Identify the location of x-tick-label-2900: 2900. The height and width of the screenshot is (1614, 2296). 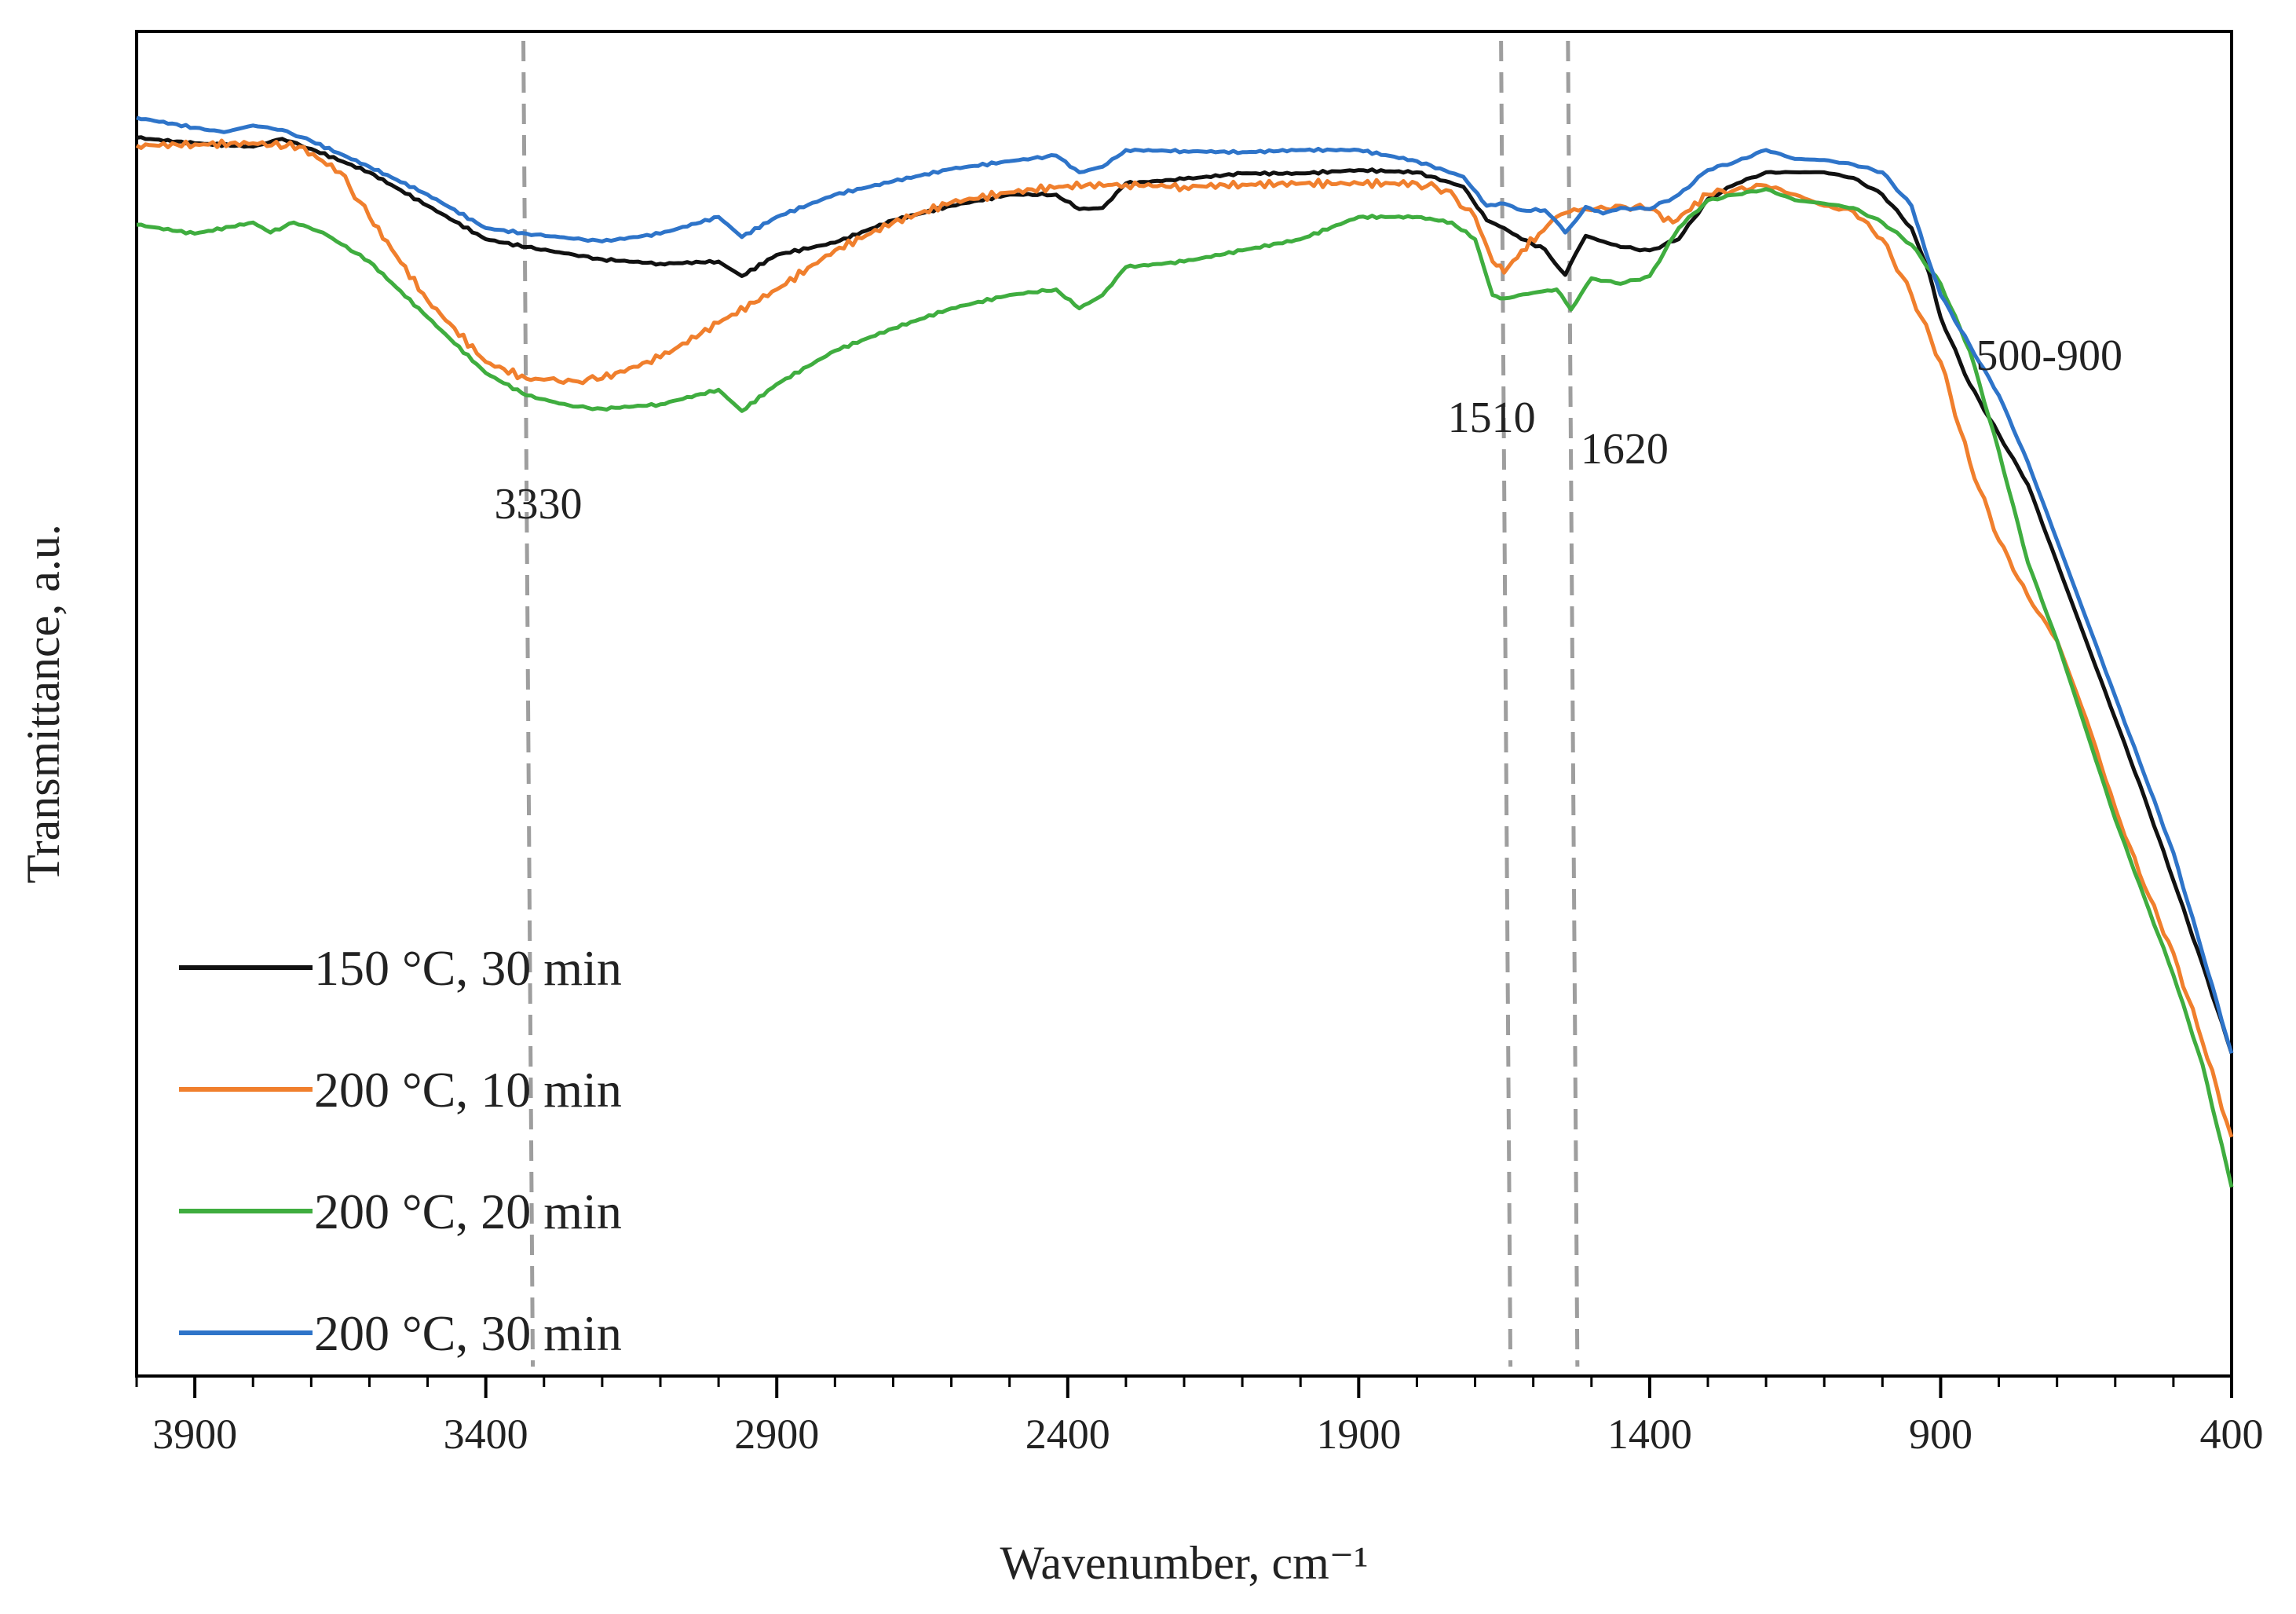
(777, 1434).